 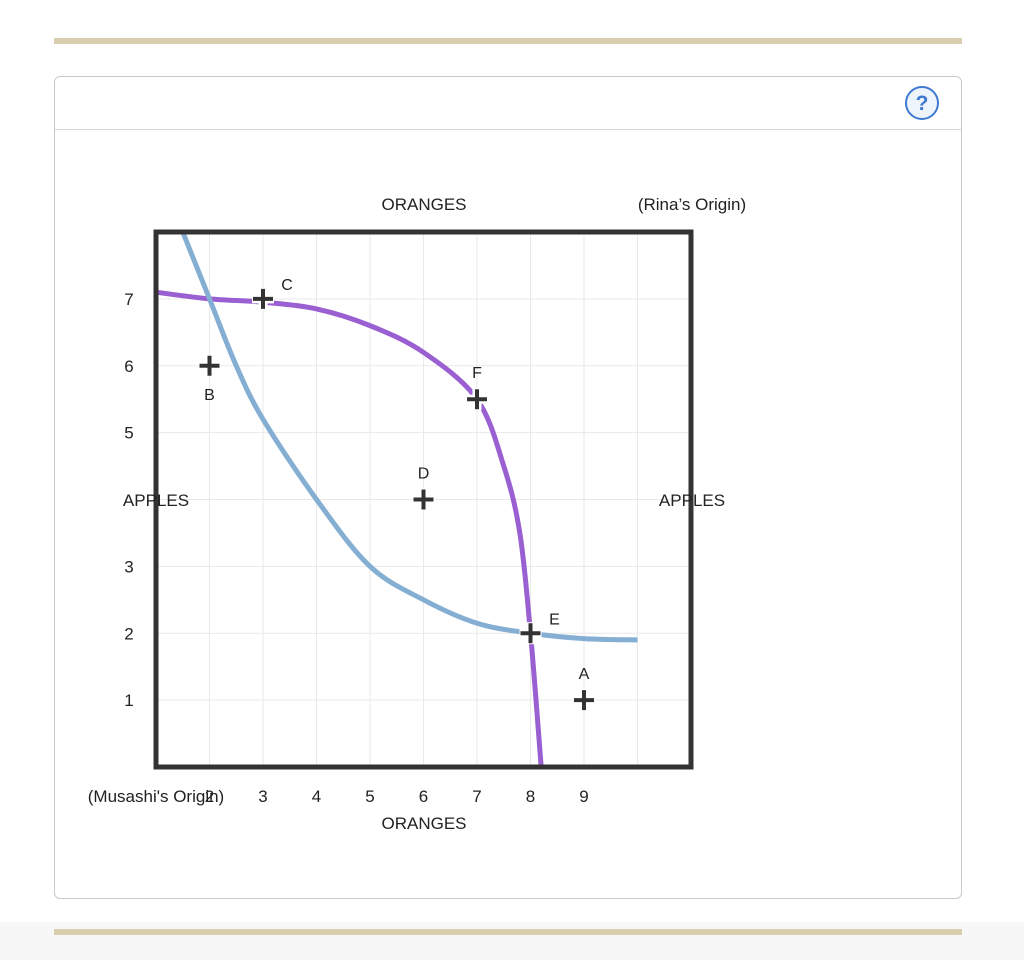 What do you see at coordinates (692, 204) in the screenshot?
I see `rina-origin-label: (Rina’s Origin)` at bounding box center [692, 204].